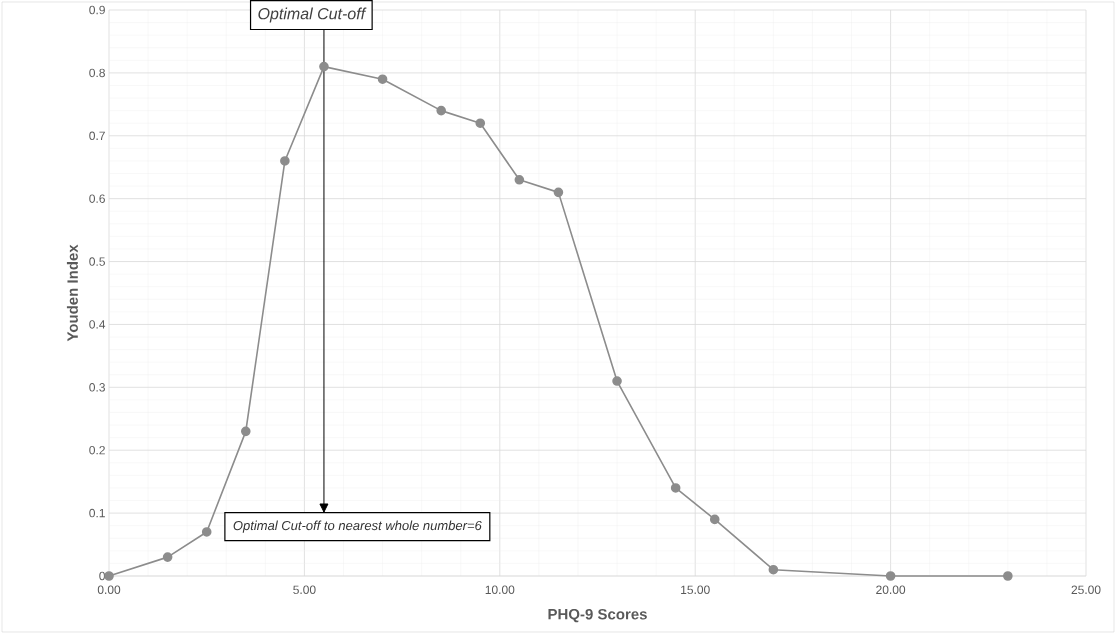  Describe the element at coordinates (891, 590) in the screenshot. I see `x-tick-label: 20.00` at that location.